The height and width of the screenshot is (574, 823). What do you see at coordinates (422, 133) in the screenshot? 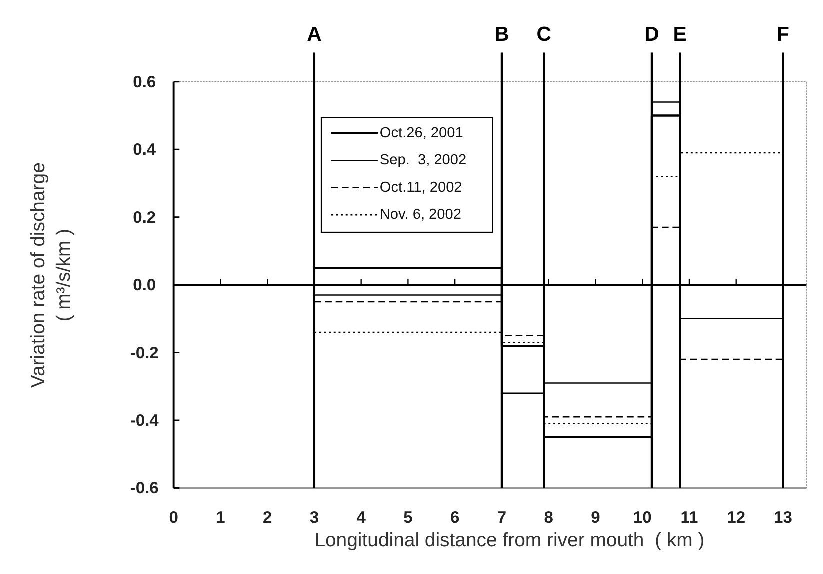
I see `legend-label: Oct.26, 2001` at bounding box center [422, 133].